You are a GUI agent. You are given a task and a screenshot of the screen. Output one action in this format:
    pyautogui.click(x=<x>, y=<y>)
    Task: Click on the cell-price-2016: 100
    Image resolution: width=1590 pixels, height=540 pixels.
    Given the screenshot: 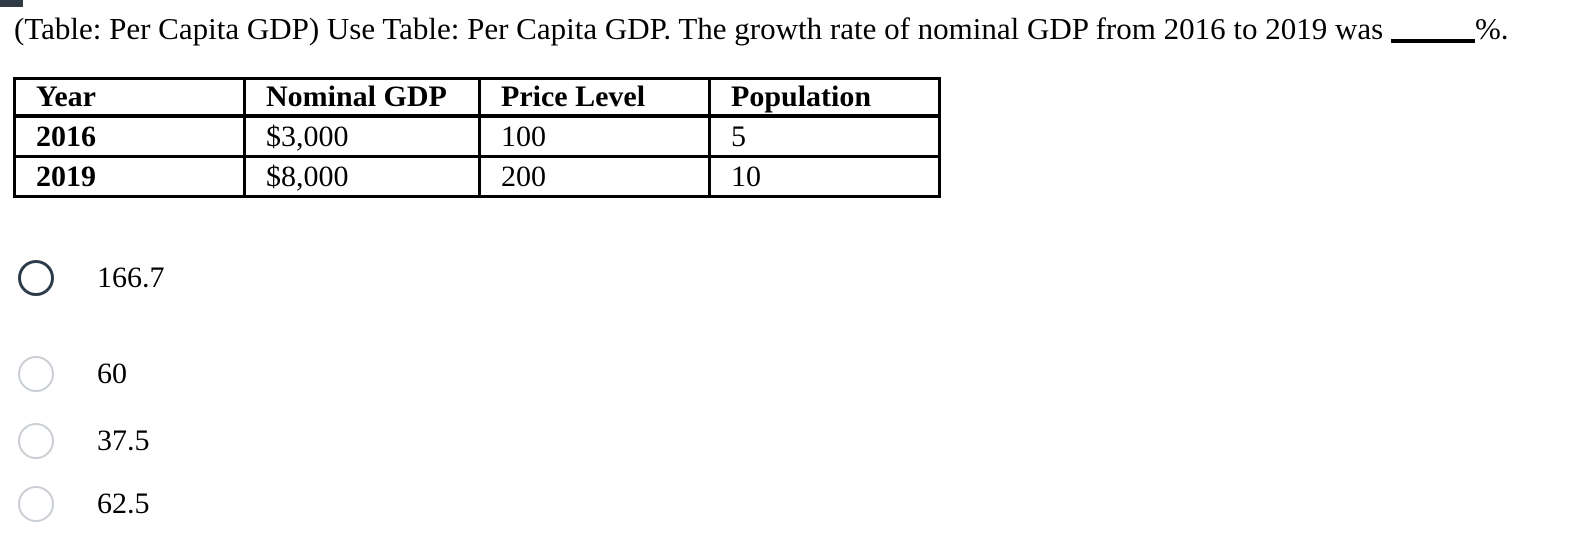 What is the action you would take?
    pyautogui.click(x=594, y=136)
    